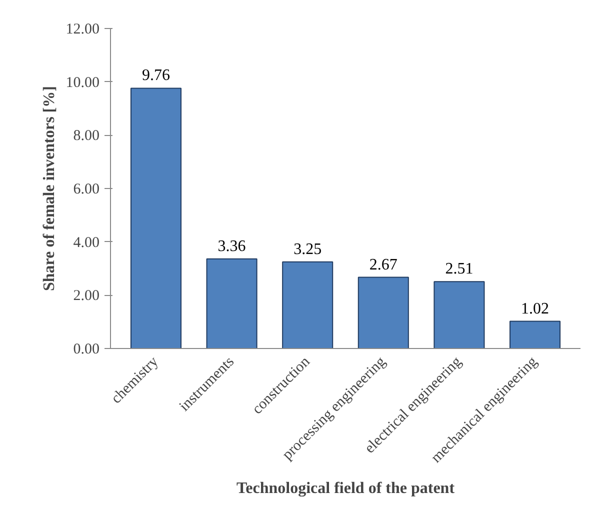 The height and width of the screenshot is (508, 599). Describe the element at coordinates (49, 188) in the screenshot. I see `y-axis-title: Share of female inventors [%]` at that location.